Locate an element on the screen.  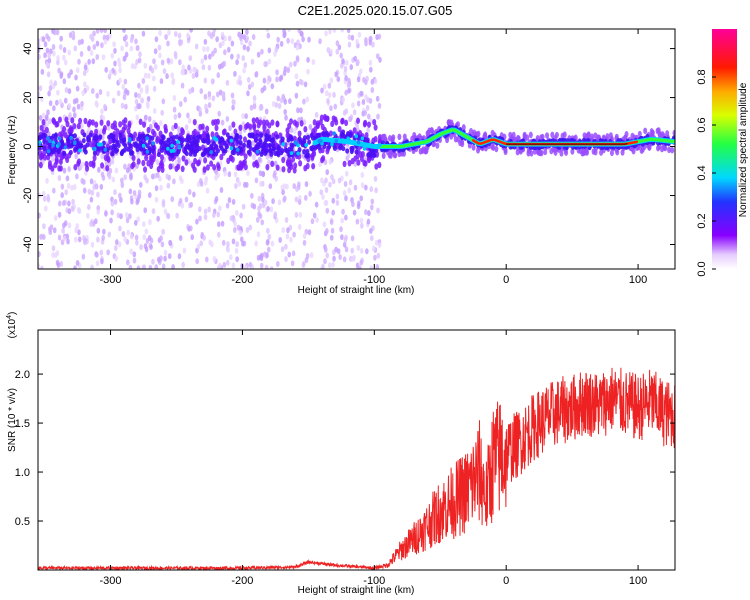
snr-y-label: SNR (10 * v/v) is located at coordinates (12, 420).